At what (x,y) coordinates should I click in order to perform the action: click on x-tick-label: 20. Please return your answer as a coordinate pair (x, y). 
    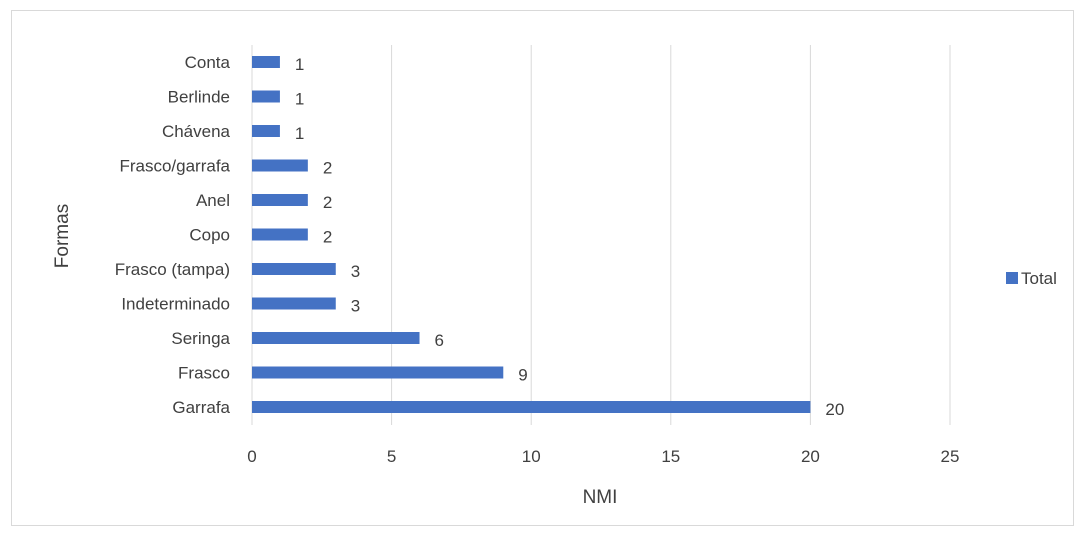
    Looking at the image, I should click on (810, 456).